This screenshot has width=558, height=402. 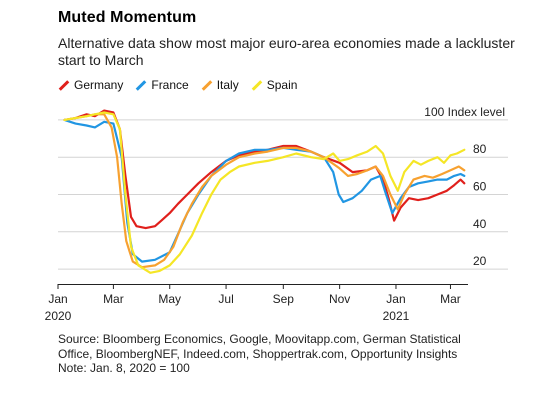 What do you see at coordinates (464, 112) in the screenshot?
I see `y-tick-label-100: 100 Index level` at bounding box center [464, 112].